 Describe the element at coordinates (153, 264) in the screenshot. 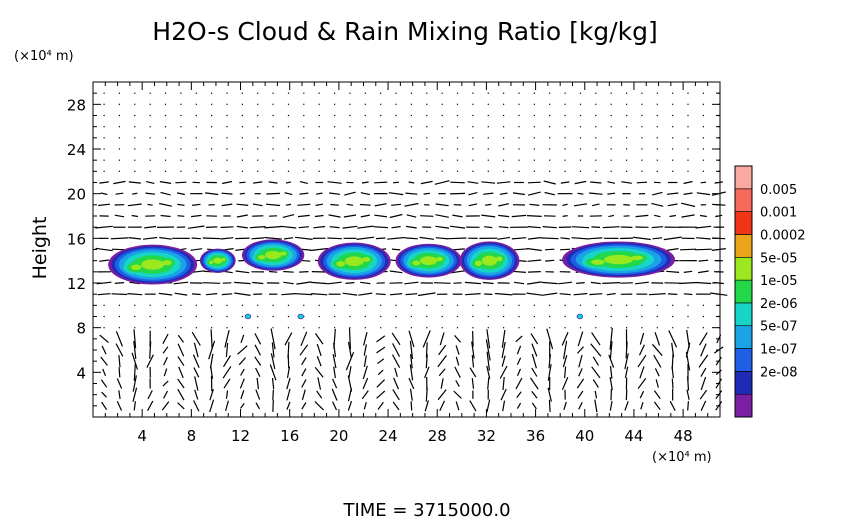

I see `cloud-blob` at that location.